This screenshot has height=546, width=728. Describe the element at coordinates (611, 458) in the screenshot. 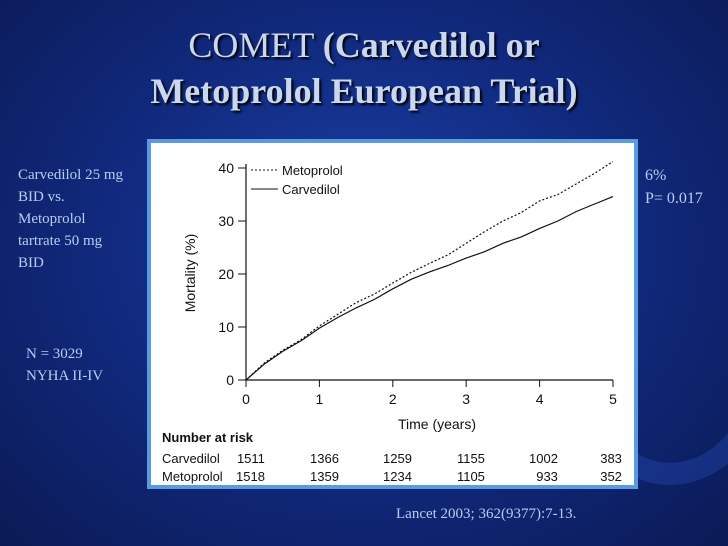

I see `risk-cell: 383` at that location.